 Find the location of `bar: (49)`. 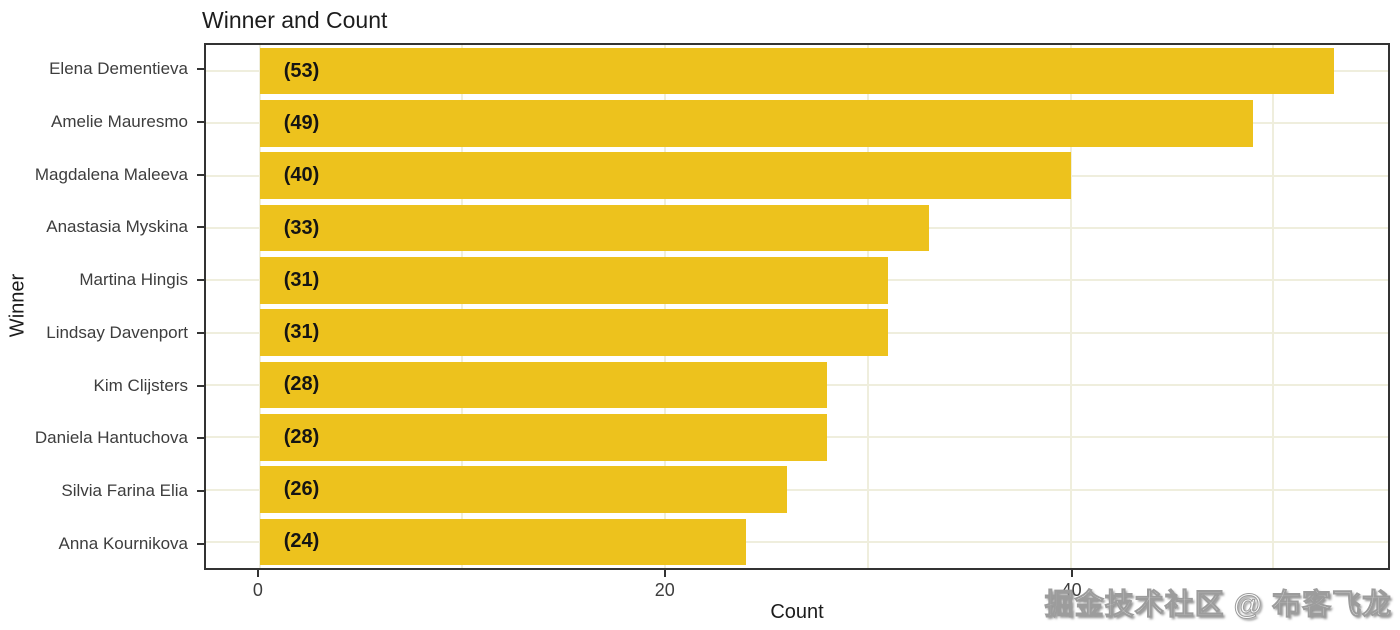

bar: (49) is located at coordinates (756, 123).